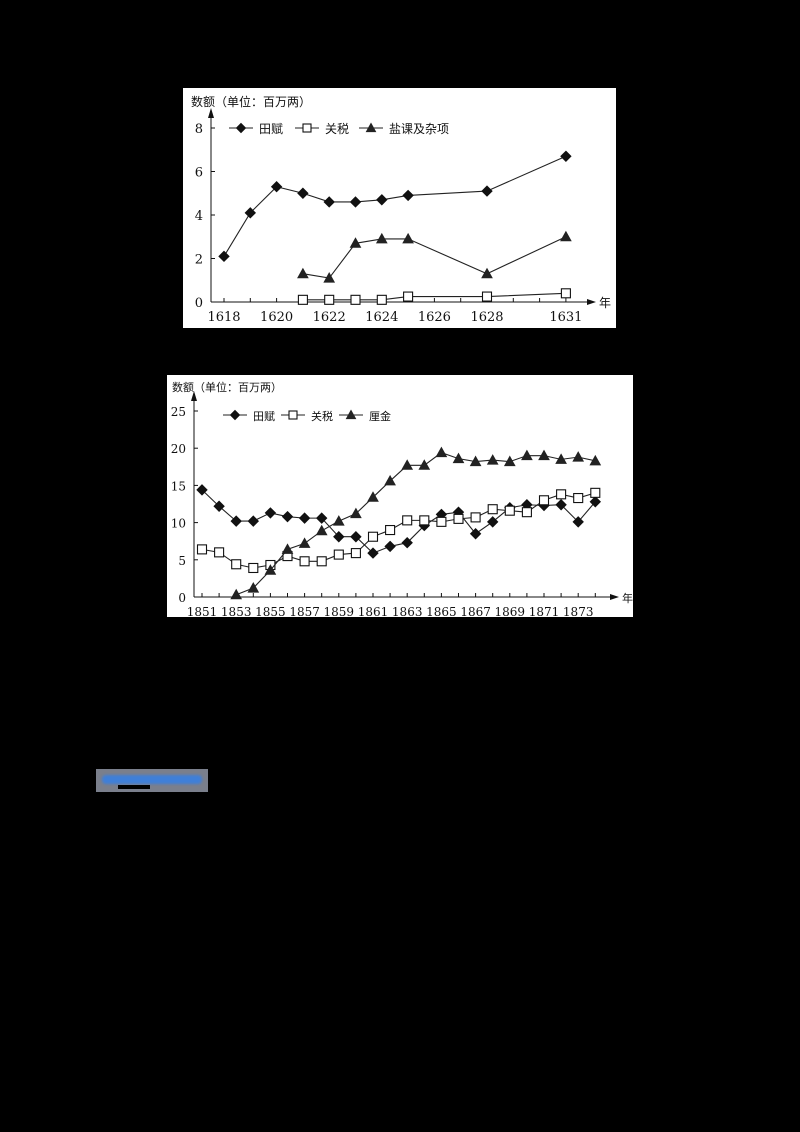 The image size is (800, 1132). I want to click on x-tick-label: 1853, so click(236, 611).